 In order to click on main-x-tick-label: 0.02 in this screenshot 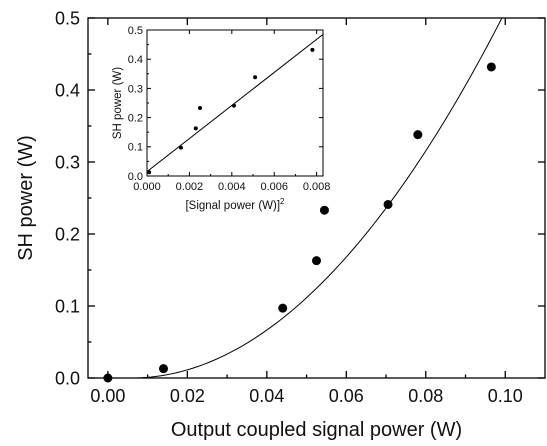, I will do `click(187, 396)`.